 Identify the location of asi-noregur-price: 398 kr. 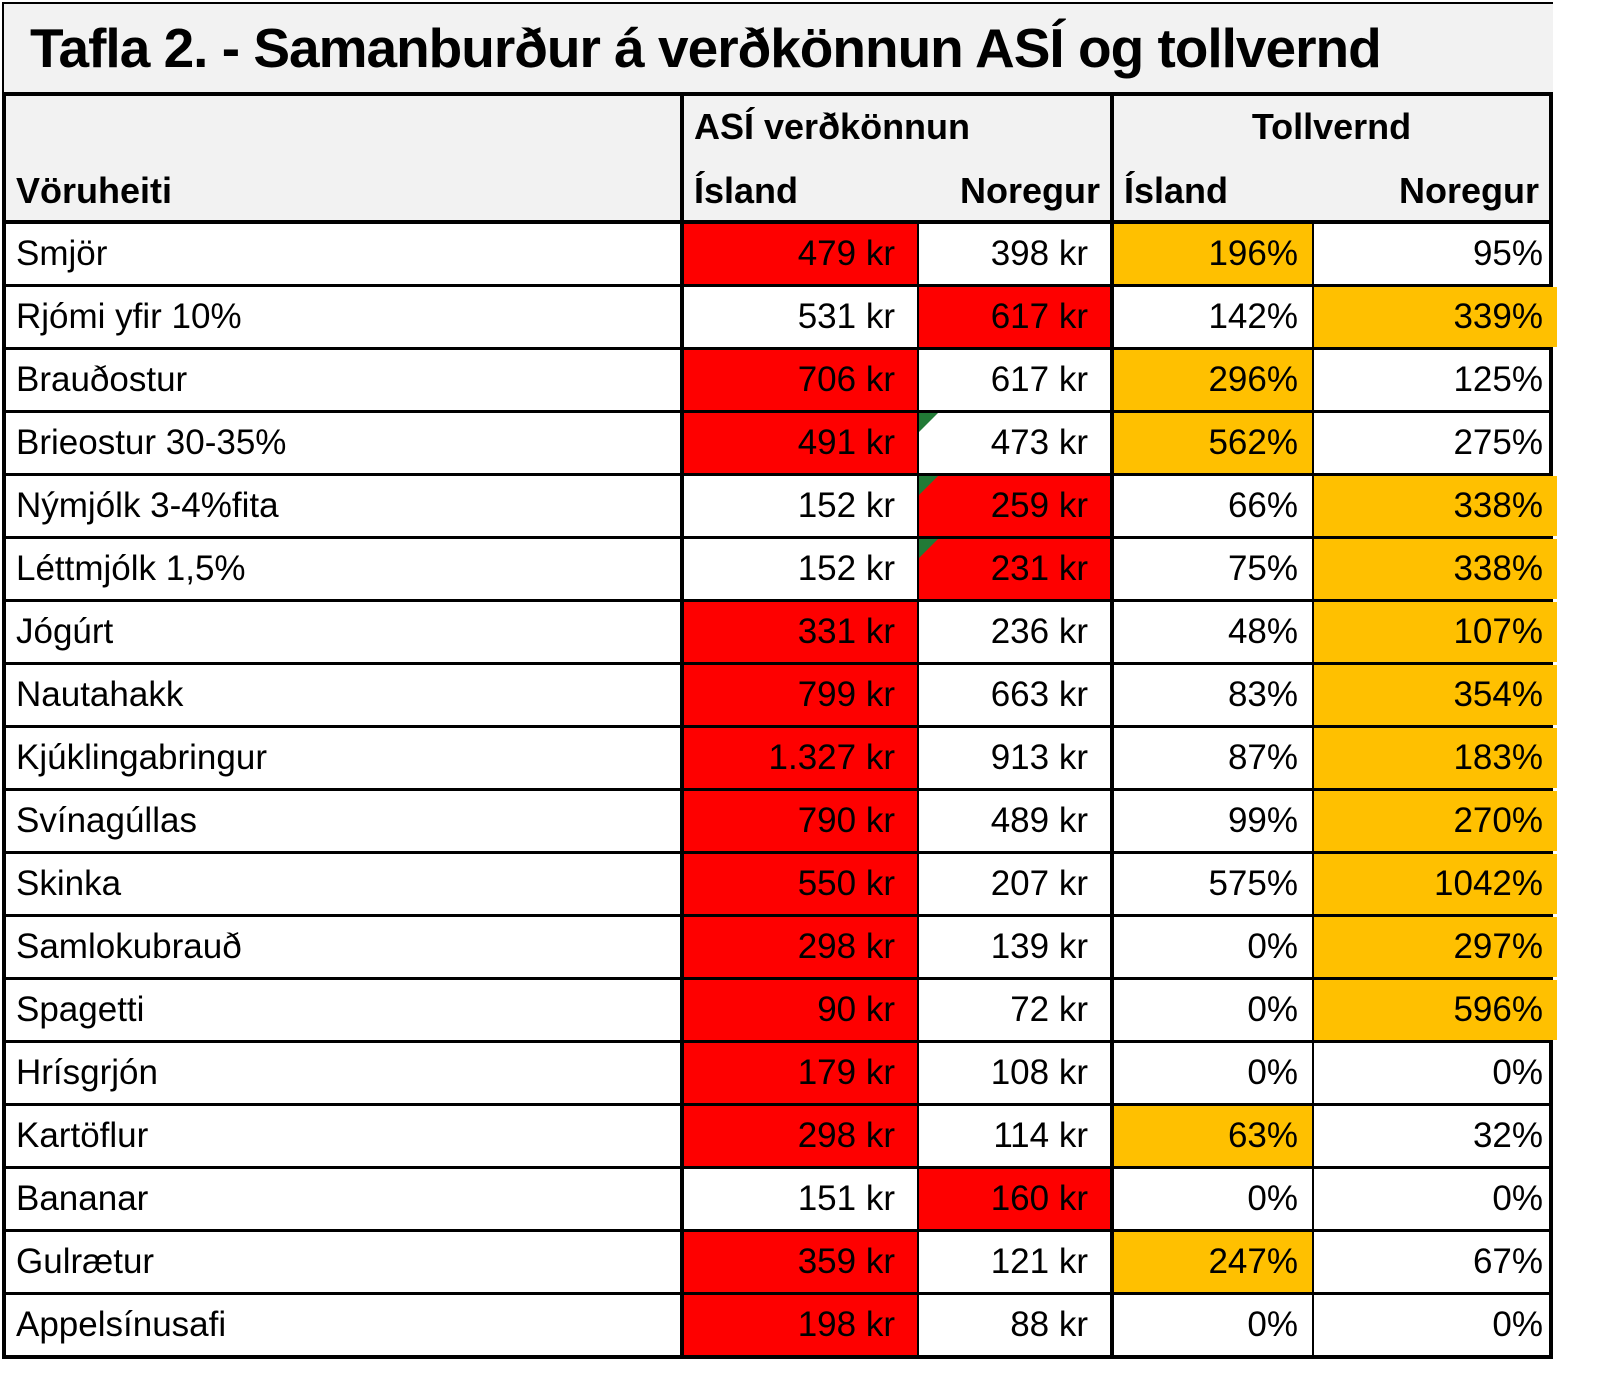
(1016, 254).